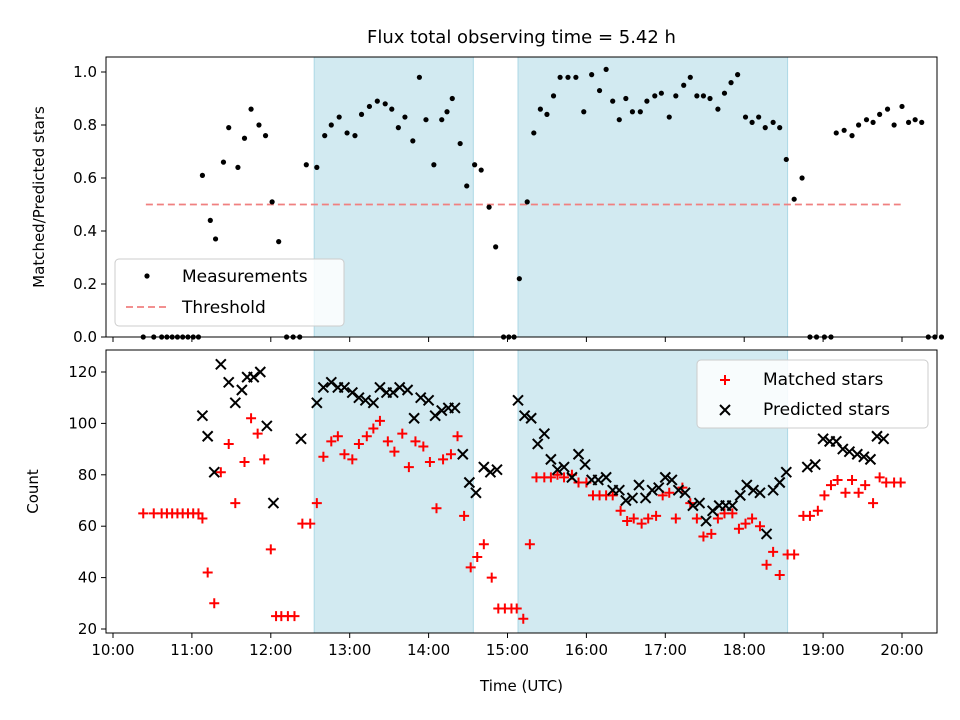  What do you see at coordinates (665, 650) in the screenshot?
I see `x-tick-label: 17:00` at bounding box center [665, 650].